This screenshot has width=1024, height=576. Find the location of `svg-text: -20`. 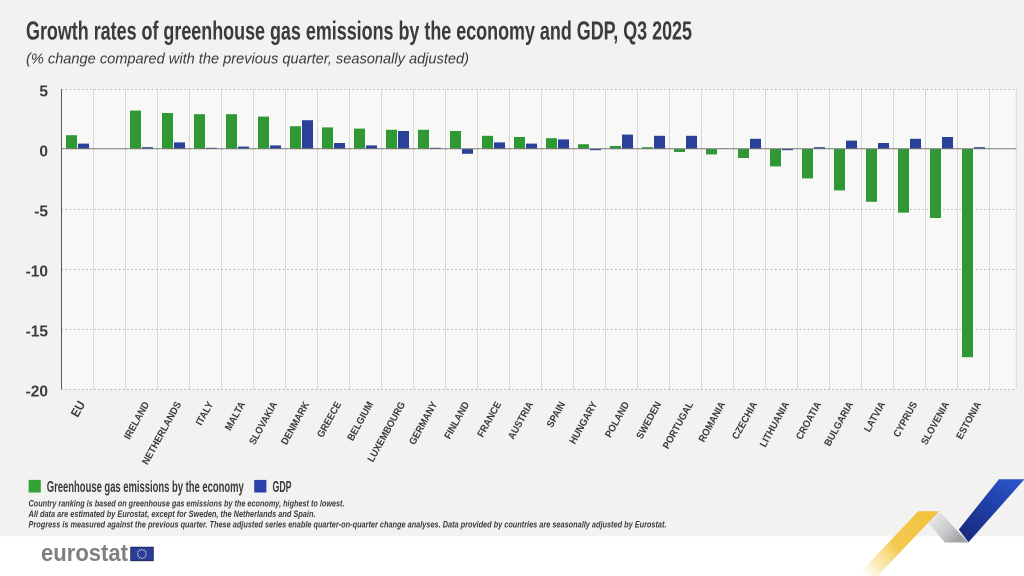

svg-text: -20 is located at coordinates (37, 392).